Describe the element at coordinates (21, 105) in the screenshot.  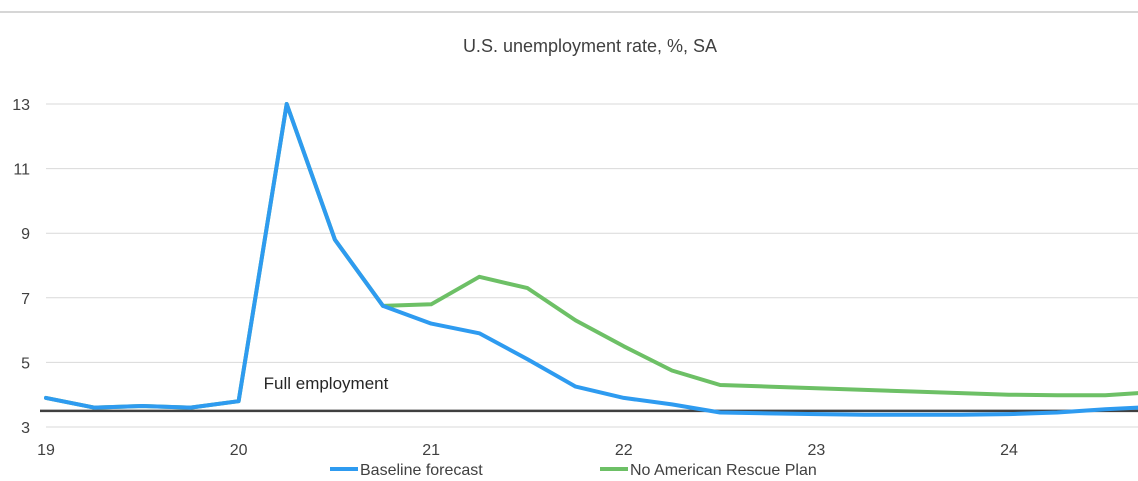
I see `y-tick-label: 13` at that location.